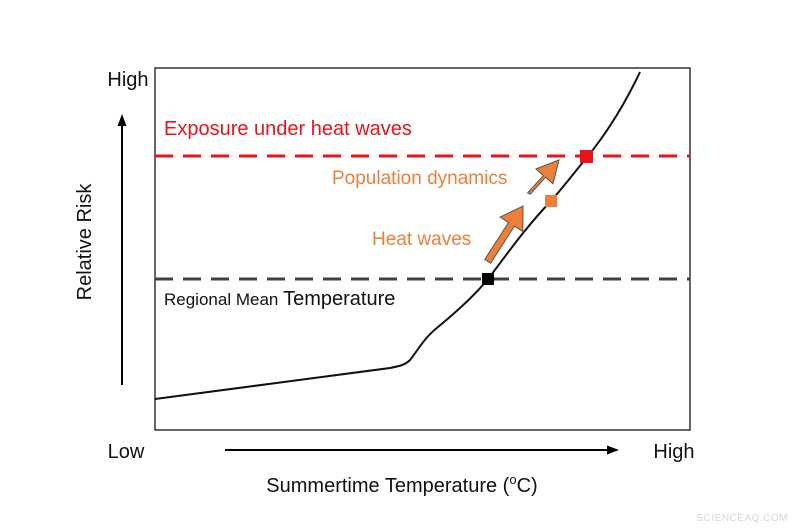 The height and width of the screenshot is (530, 800). Describe the element at coordinates (551, 201) in the screenshot. I see `population-marker` at that location.